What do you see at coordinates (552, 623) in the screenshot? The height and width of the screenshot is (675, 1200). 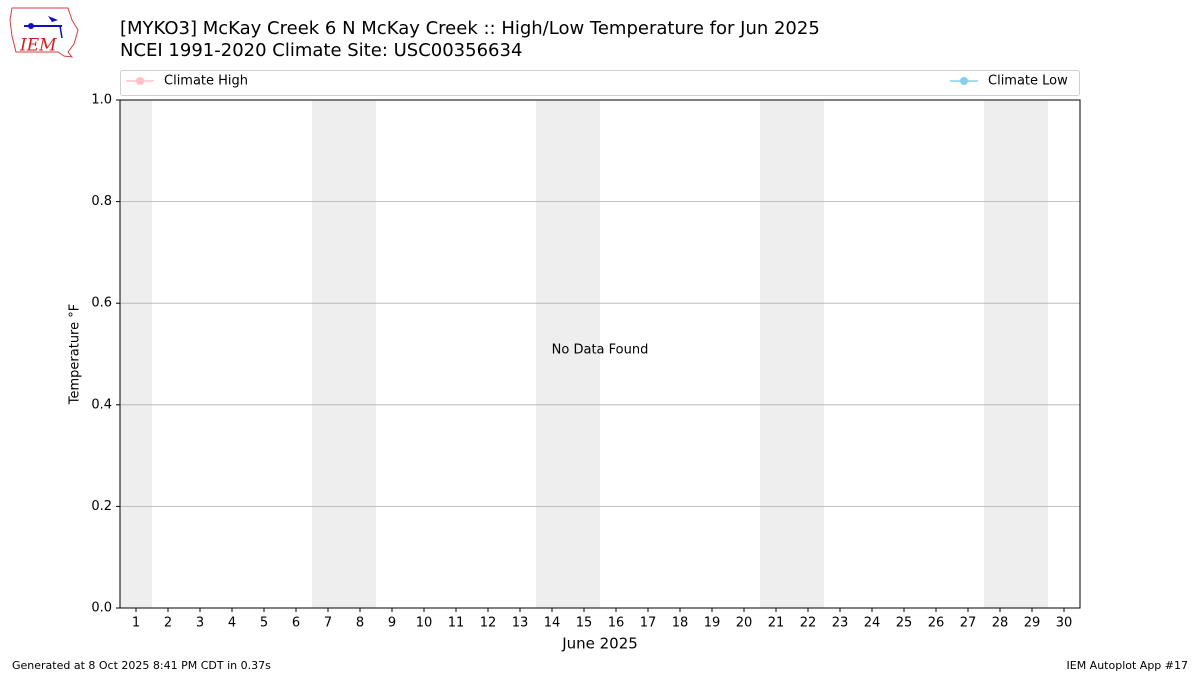 I see `x-tick-label: 14` at bounding box center [552, 623].